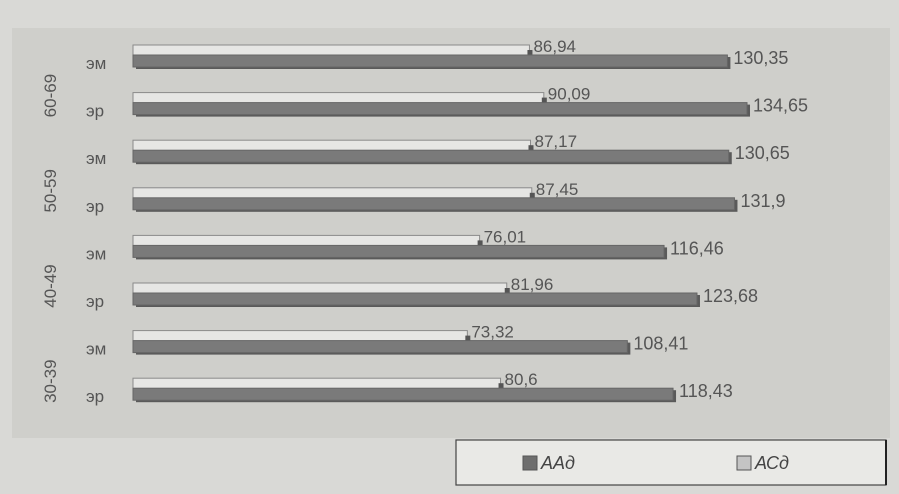 This screenshot has width=899, height=494. Describe the element at coordinates (771, 463) in the screenshot. I see `legend-label-asd: АСд` at that location.